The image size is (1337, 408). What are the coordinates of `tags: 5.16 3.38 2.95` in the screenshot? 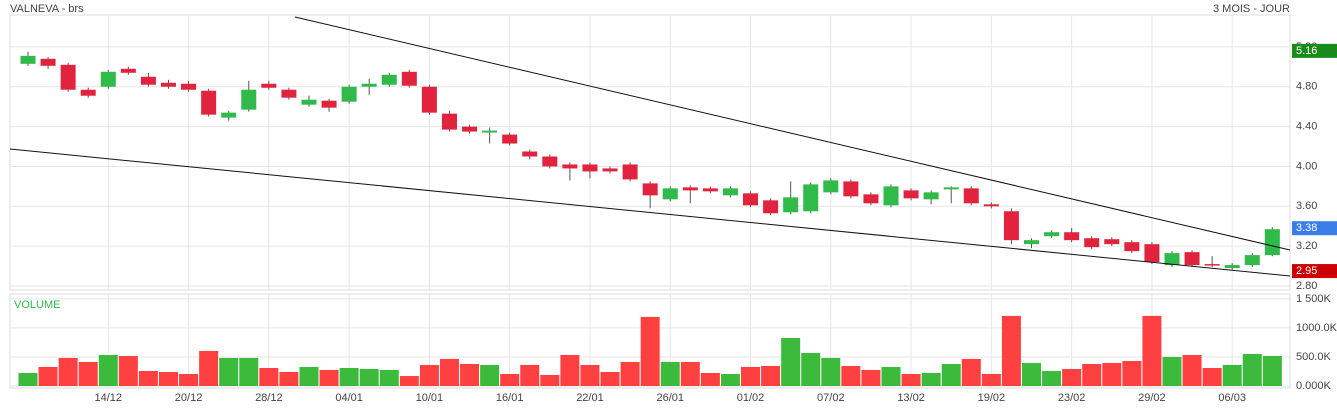 It's located at (1314, 161).